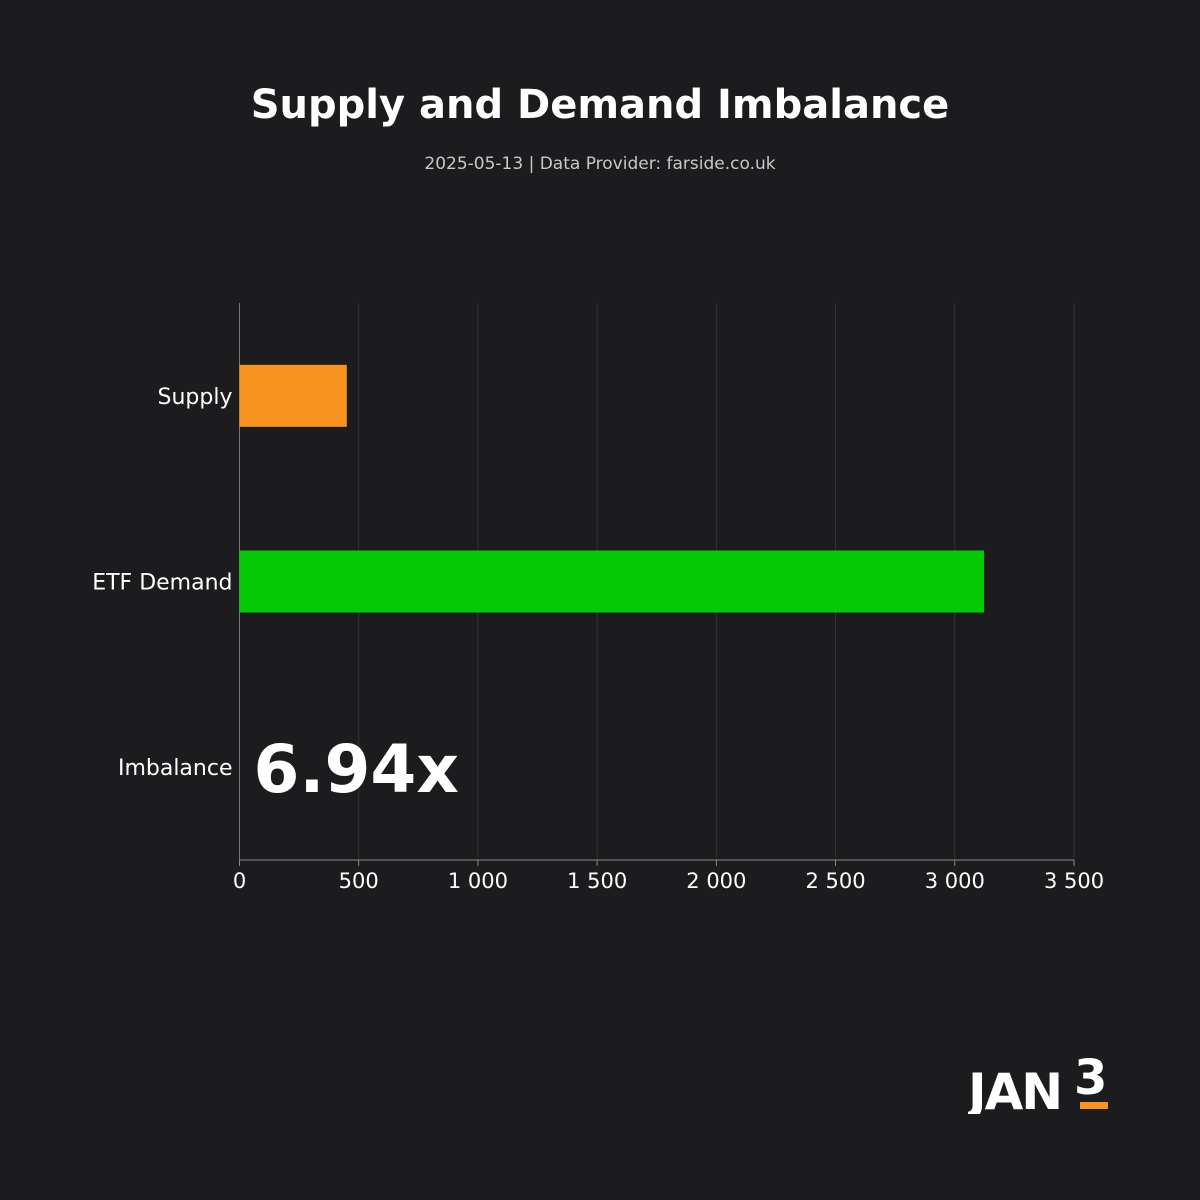 The image size is (1200, 1200). Describe the element at coordinates (955, 881) in the screenshot. I see `x-tick-label: 3 000` at that location.